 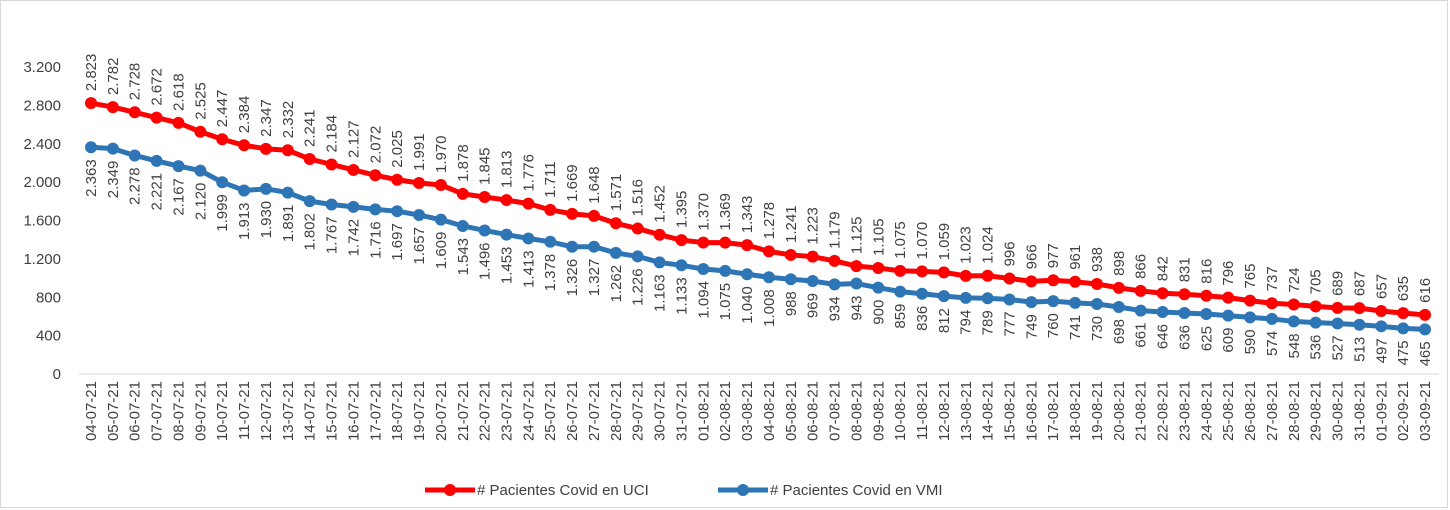 I want to click on data-label-uci: 724, so click(x=1294, y=280).